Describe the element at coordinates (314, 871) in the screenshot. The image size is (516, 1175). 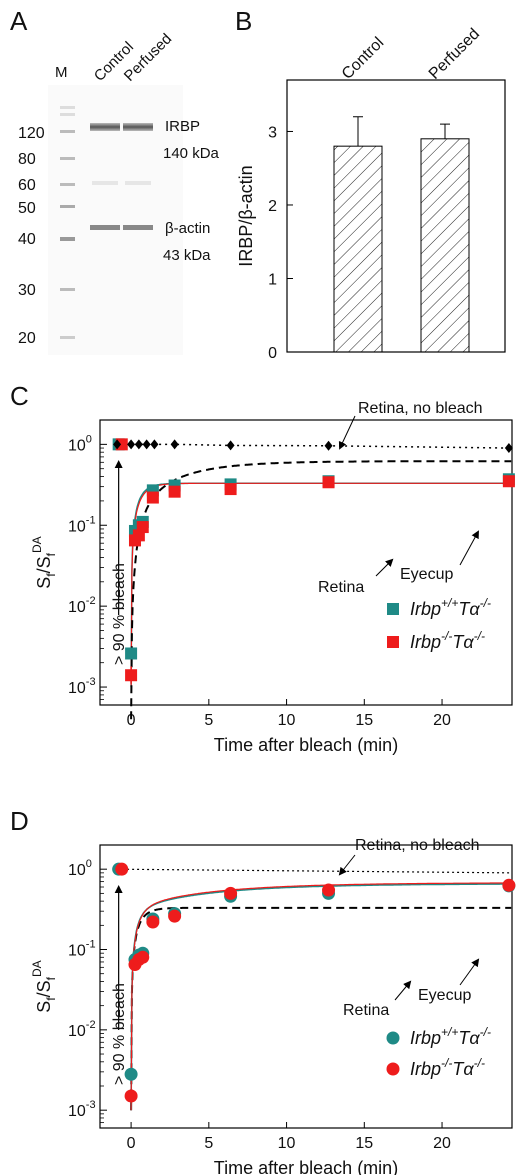
I see `no-bleach-line` at that location.